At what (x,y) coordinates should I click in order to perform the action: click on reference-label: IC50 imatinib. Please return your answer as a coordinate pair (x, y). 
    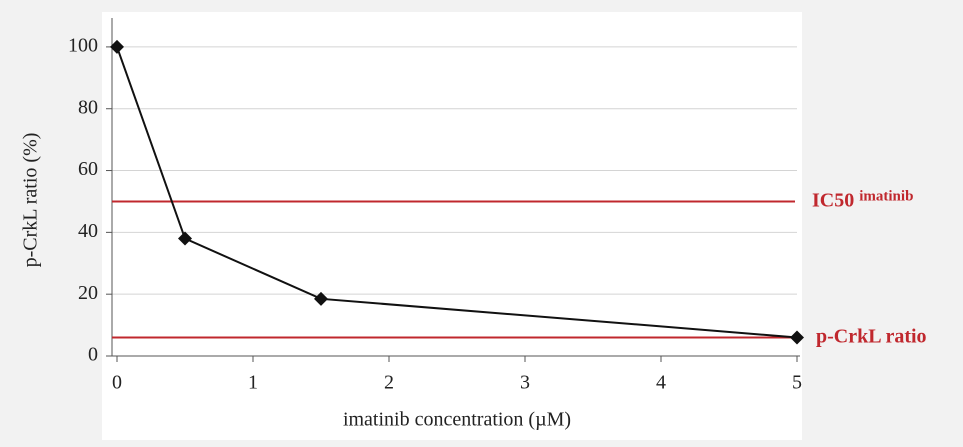
    Looking at the image, I should click on (862, 200).